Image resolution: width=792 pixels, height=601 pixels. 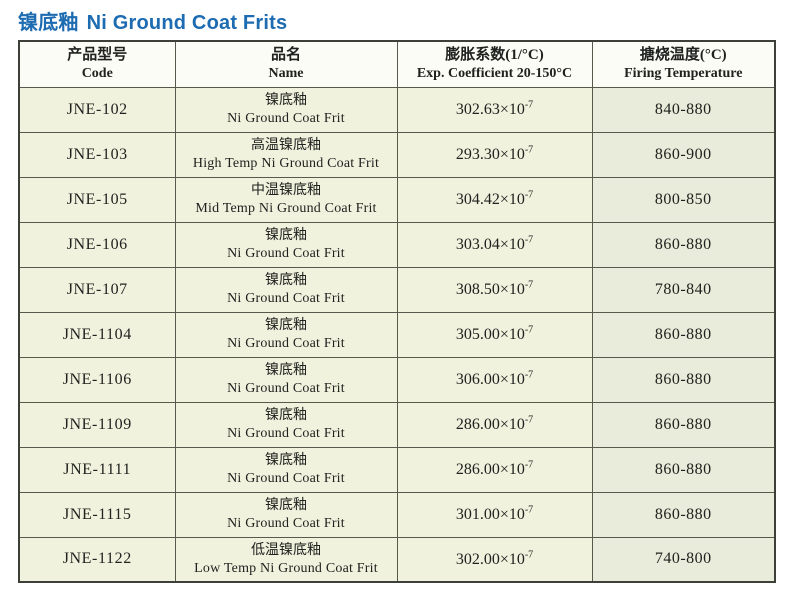 I want to click on cell-firing-temperature: 800-850, so click(x=683, y=199).